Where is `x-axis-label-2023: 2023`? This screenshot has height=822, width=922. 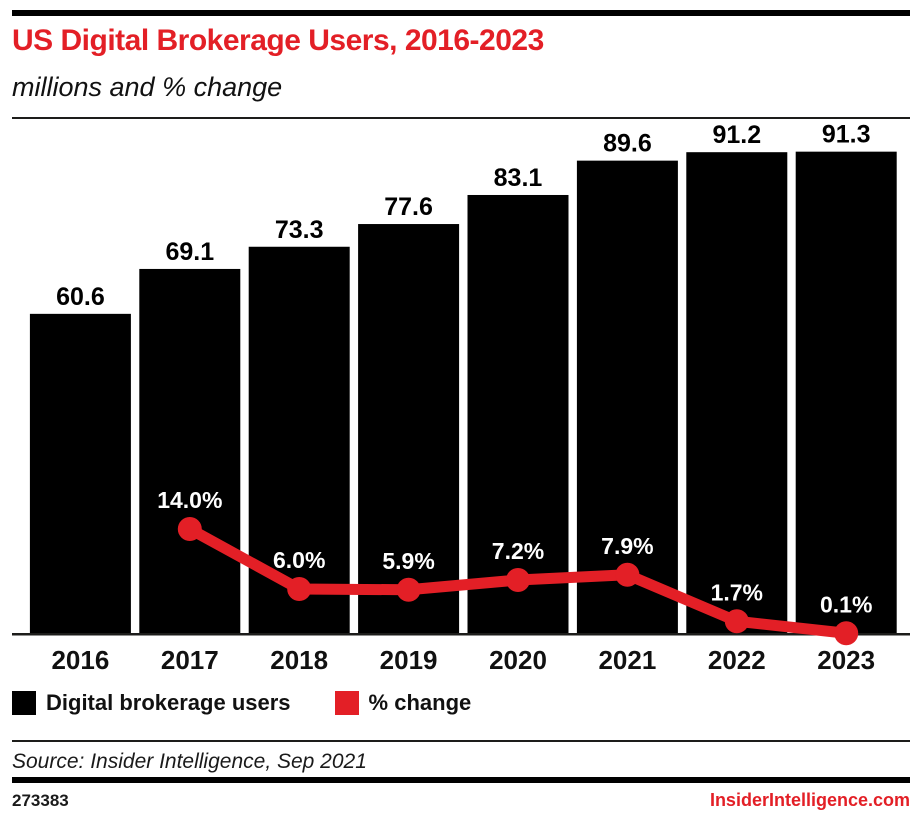
x-axis-label-2023: 2023 is located at coordinates (846, 660).